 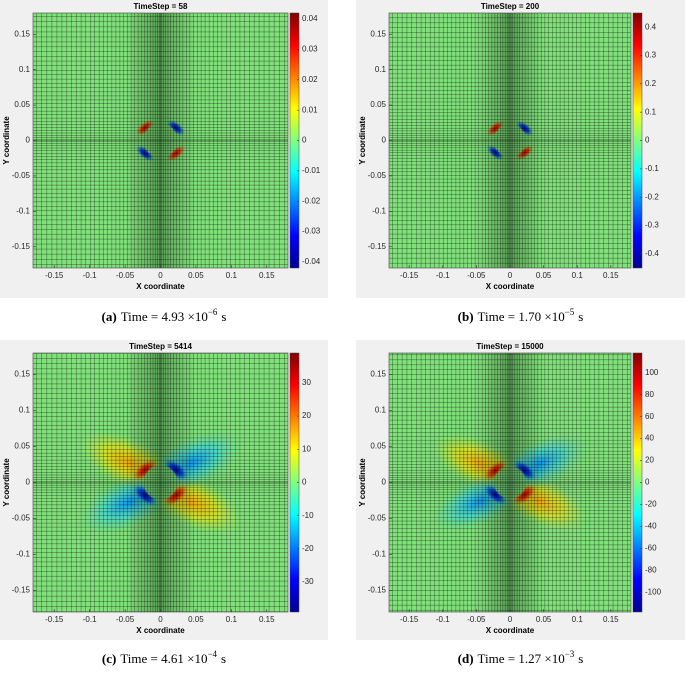 I want to click on caption-exponent: −6, so click(x=213, y=312).